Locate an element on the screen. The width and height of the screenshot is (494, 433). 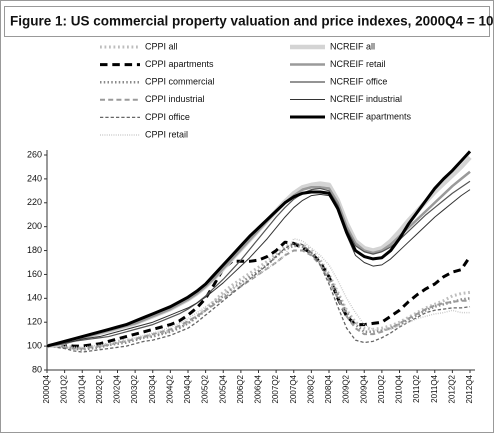
x-tick-label: 2010Q2 is located at coordinates (381, 388).